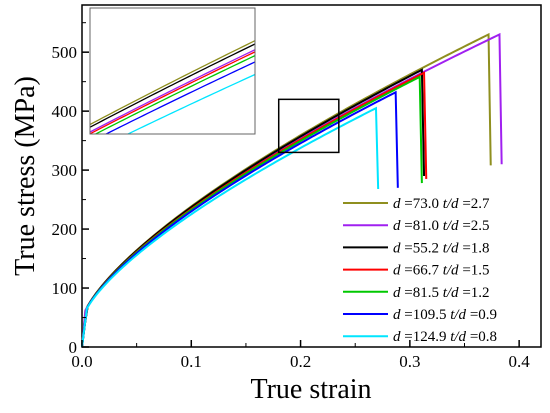 This screenshot has height=413, width=550. Describe the element at coordinates (445, 315) in the screenshot. I see `legend-entry: d =109.5 t/d =0.9` at that location.